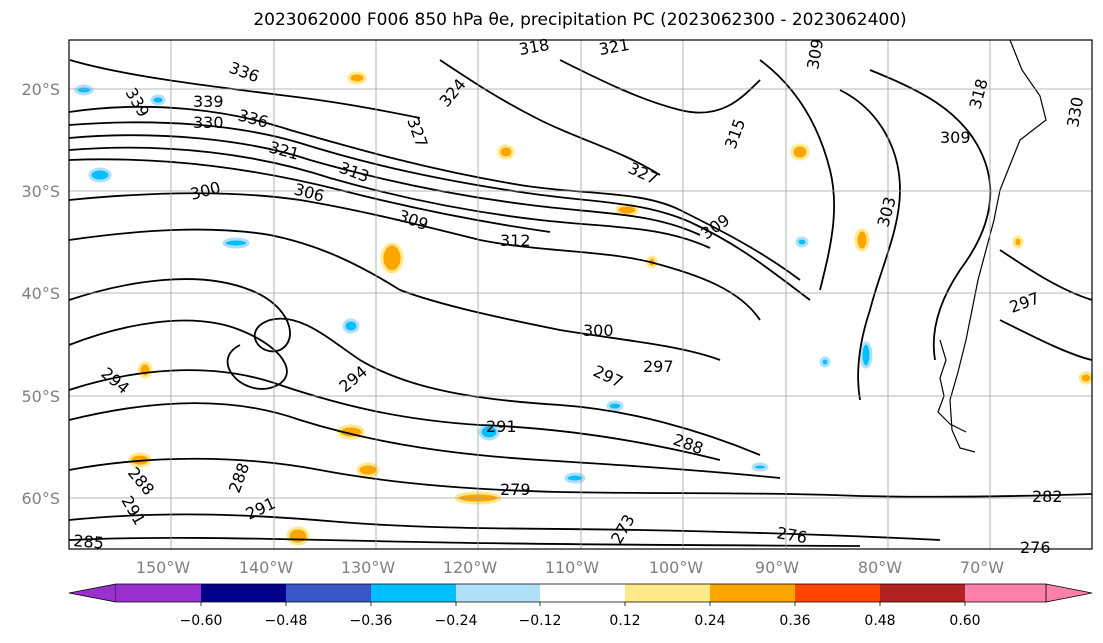 The height and width of the screenshot is (643, 1103). I want to click on contour-label: 330, so click(208, 122).